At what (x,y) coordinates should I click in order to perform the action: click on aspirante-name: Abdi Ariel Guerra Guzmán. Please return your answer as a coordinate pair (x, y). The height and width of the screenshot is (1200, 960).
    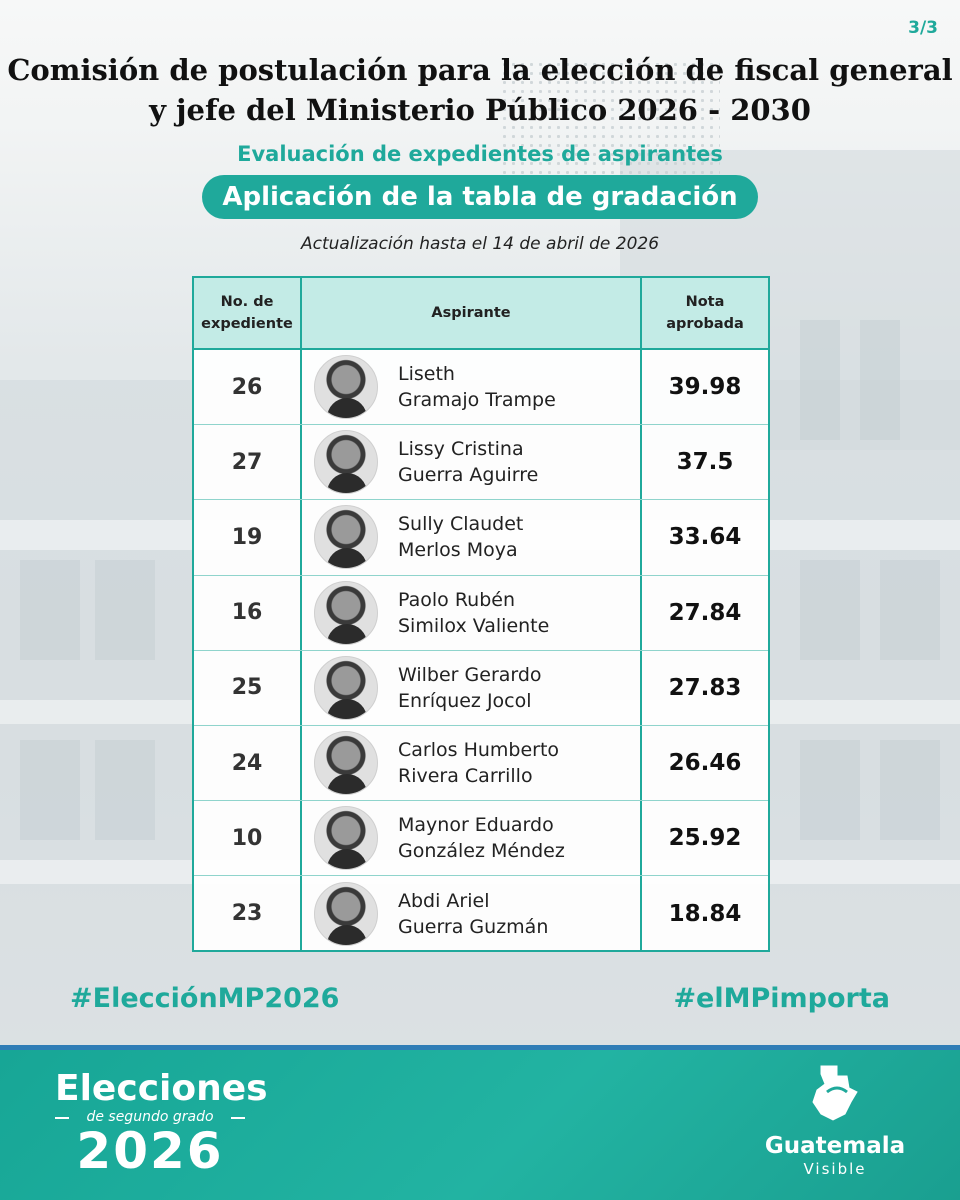
    Looking at the image, I should click on (473, 914).